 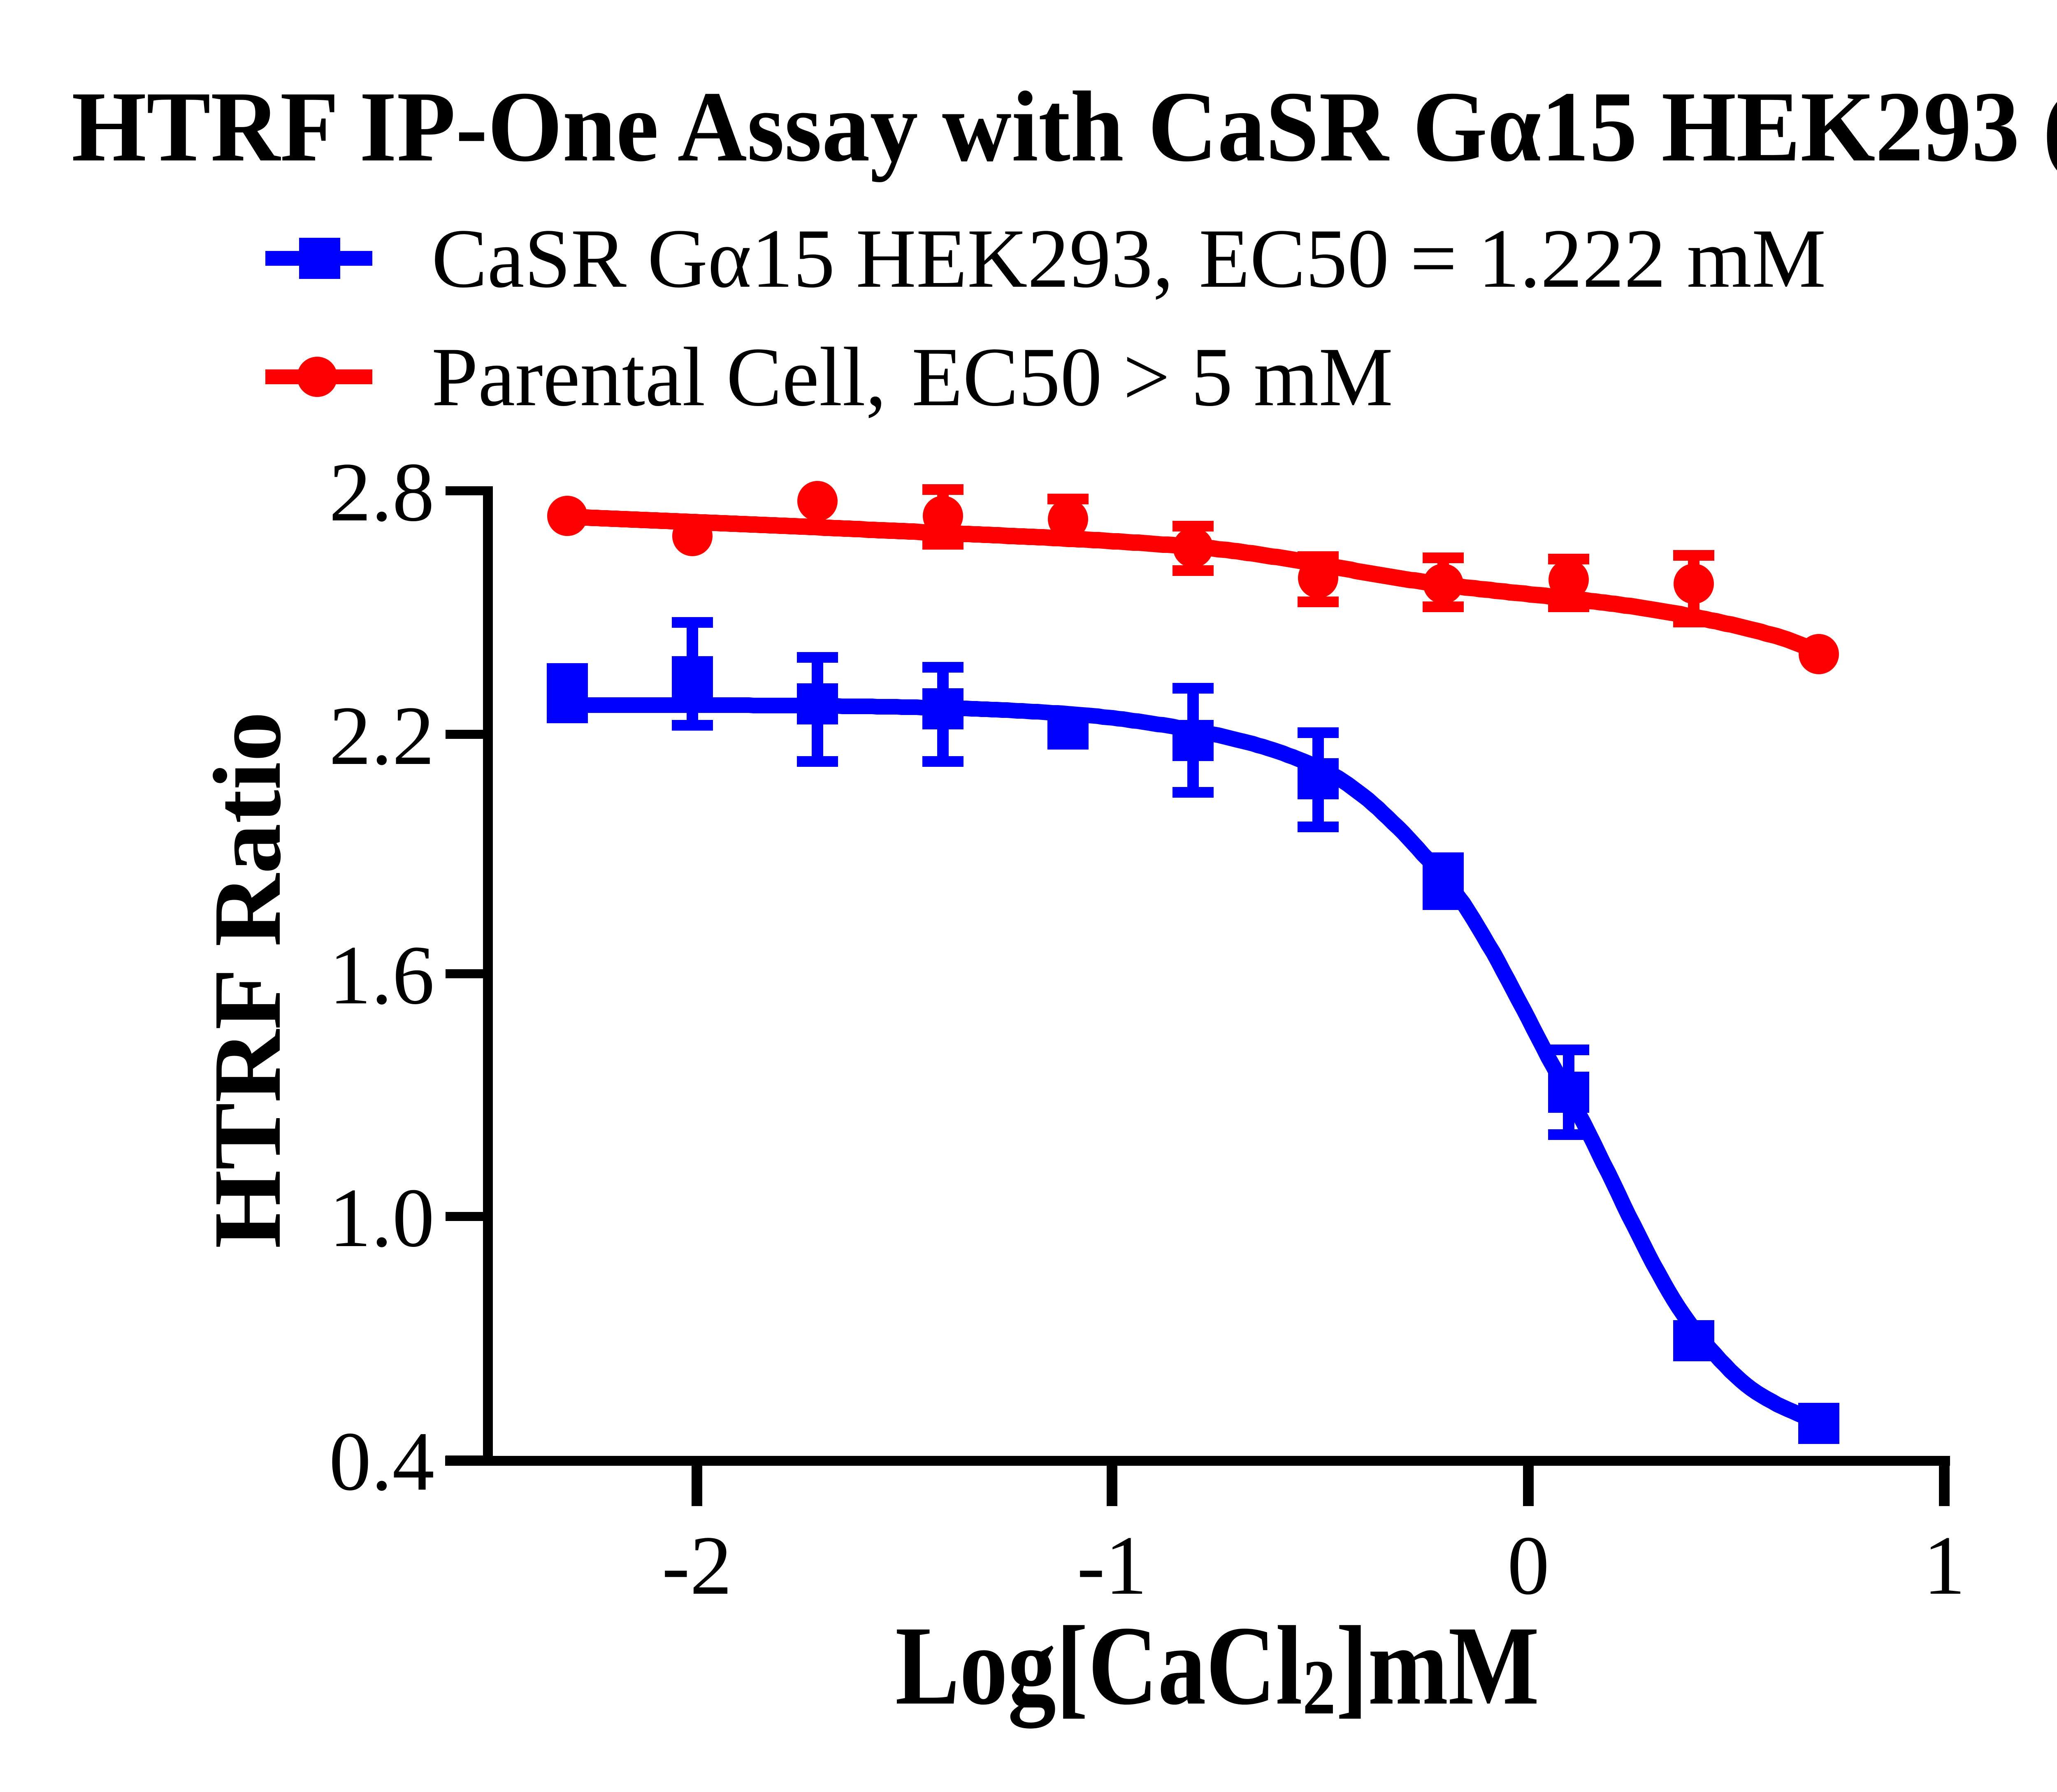 I want to click on svg-text: -1, so click(x=1112, y=1565).